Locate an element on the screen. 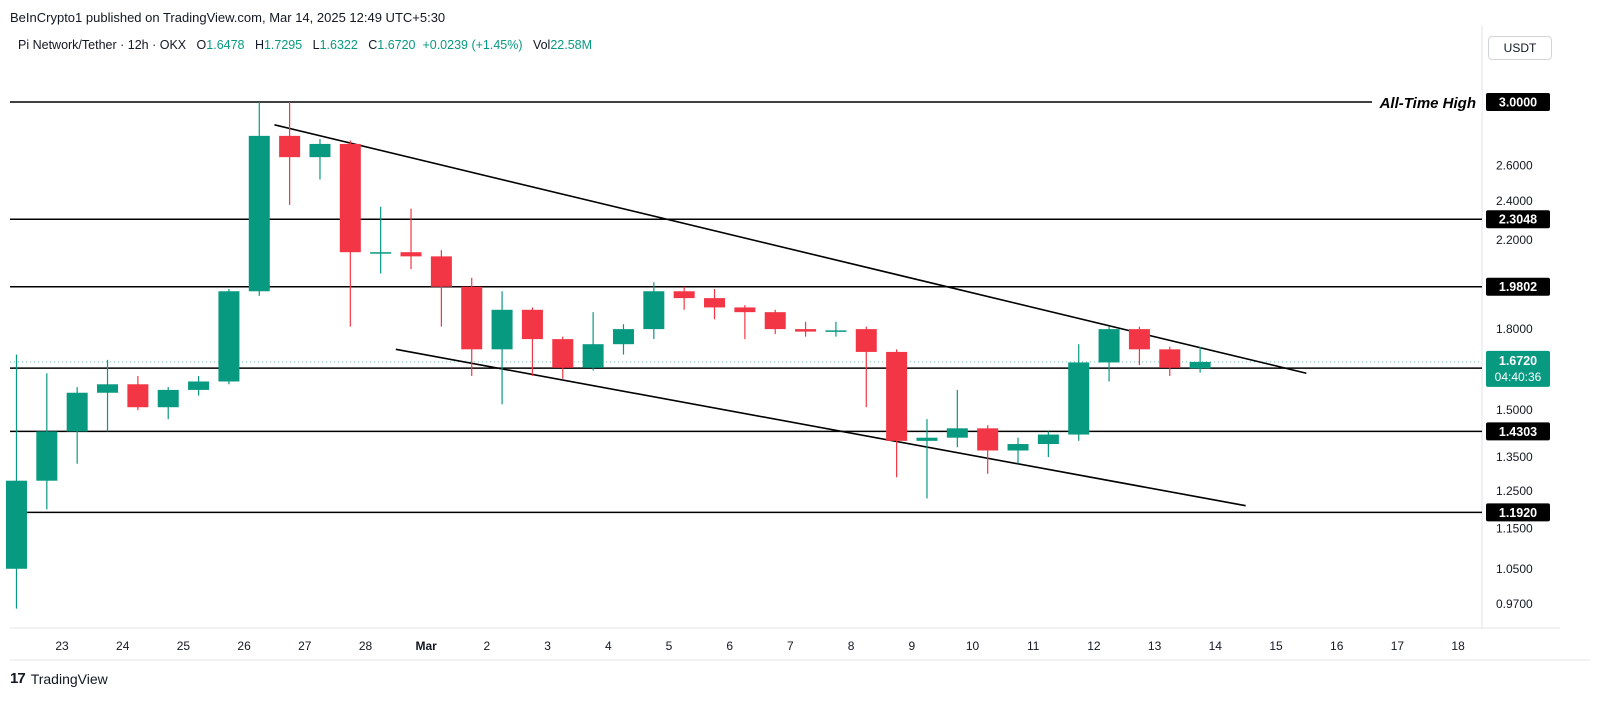  close-value: 1.6720 is located at coordinates (396, 45).